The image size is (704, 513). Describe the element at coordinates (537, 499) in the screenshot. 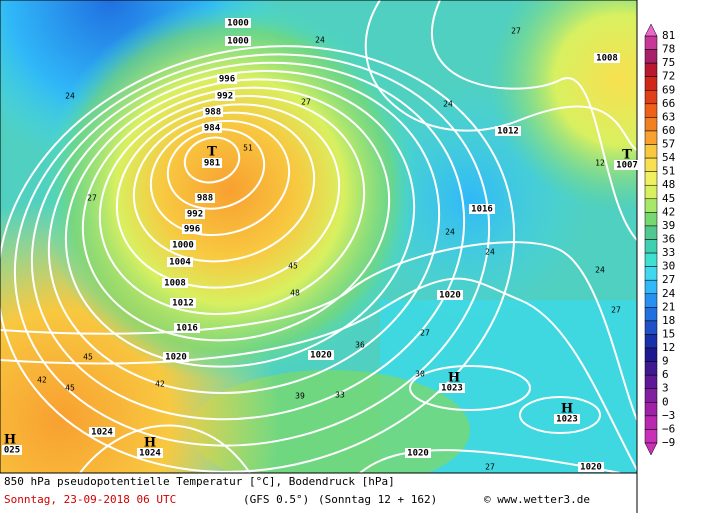

I see `footer-site: © www.wetter3.de` at that location.